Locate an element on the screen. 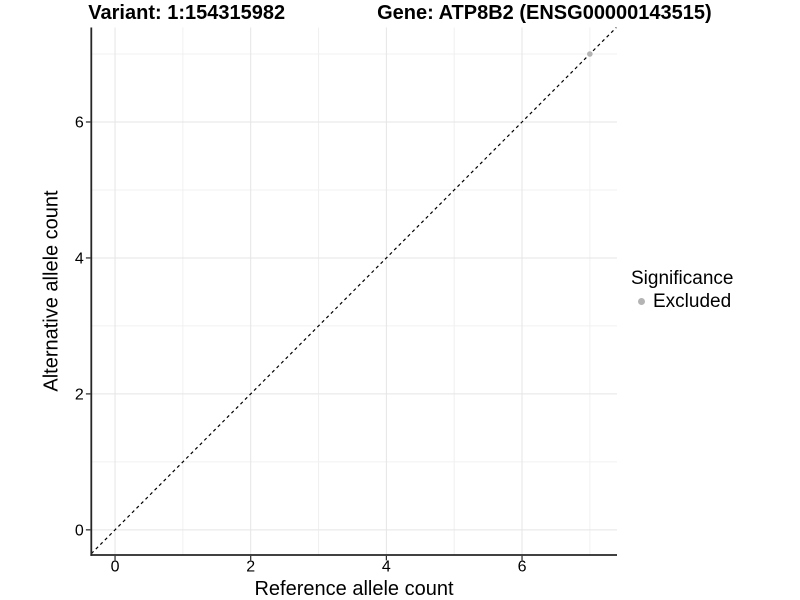 The width and height of the screenshot is (800, 600). x-tick-label: 2 is located at coordinates (250, 567).